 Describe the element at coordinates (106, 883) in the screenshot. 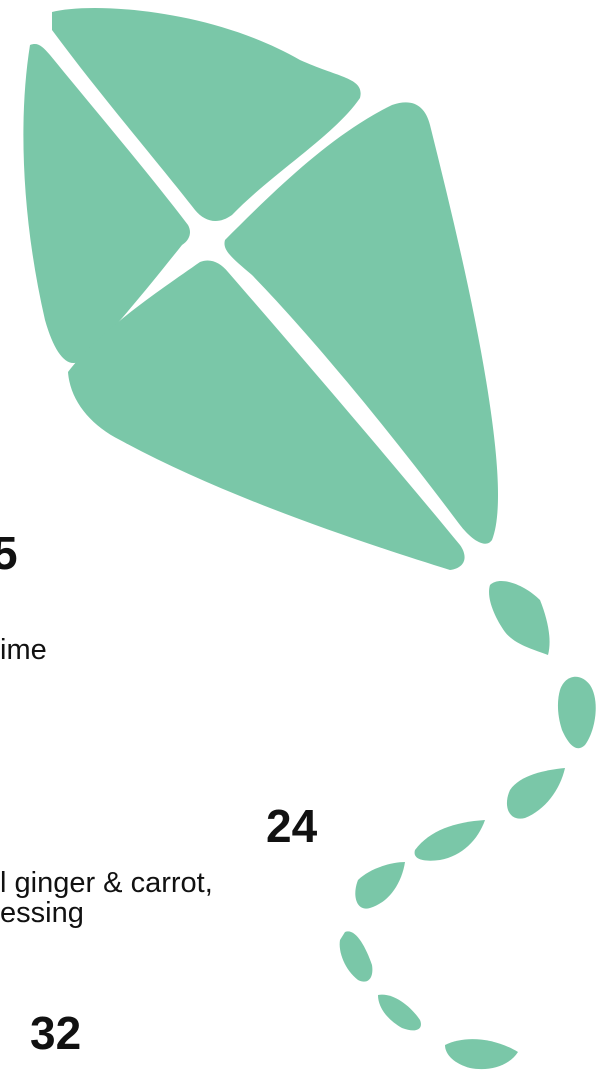

I see `item-text-2-line1: l ginger & carrot,` at that location.